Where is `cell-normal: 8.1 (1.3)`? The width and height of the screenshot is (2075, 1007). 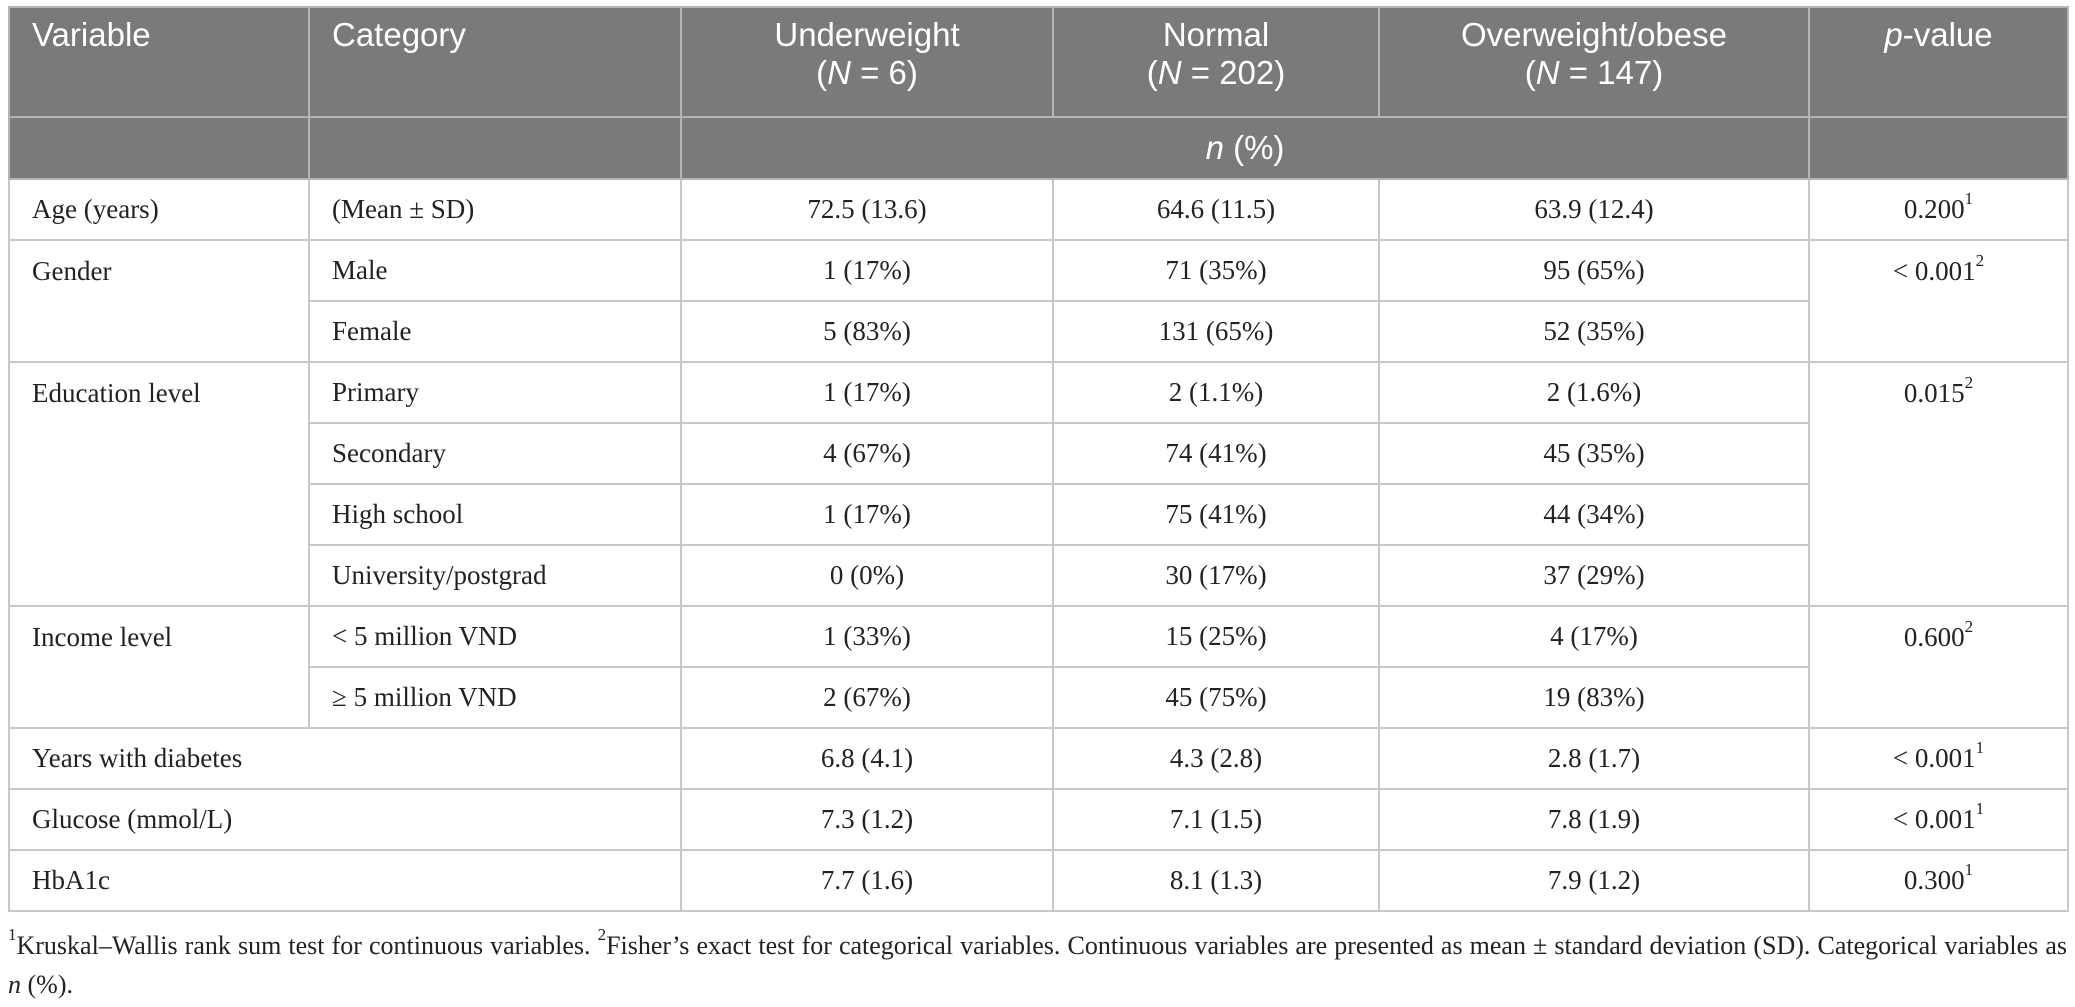 cell-normal: 8.1 (1.3) is located at coordinates (1216, 880).